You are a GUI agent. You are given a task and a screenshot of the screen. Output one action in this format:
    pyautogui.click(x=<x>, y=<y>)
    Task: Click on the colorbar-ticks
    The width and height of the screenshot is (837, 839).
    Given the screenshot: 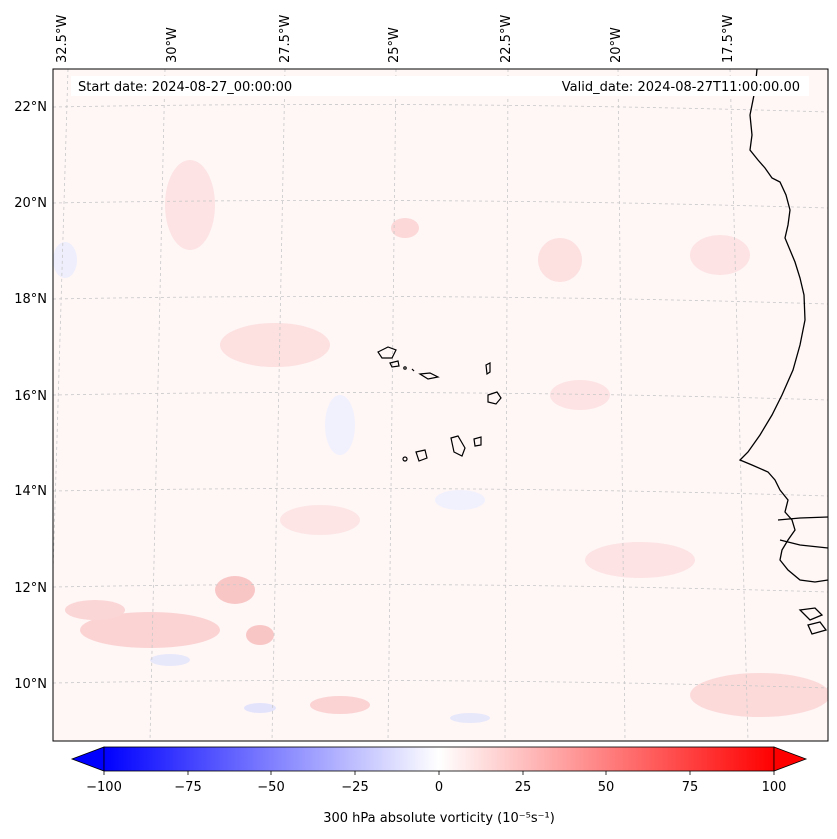 What is the action you would take?
    pyautogui.click(x=439, y=773)
    